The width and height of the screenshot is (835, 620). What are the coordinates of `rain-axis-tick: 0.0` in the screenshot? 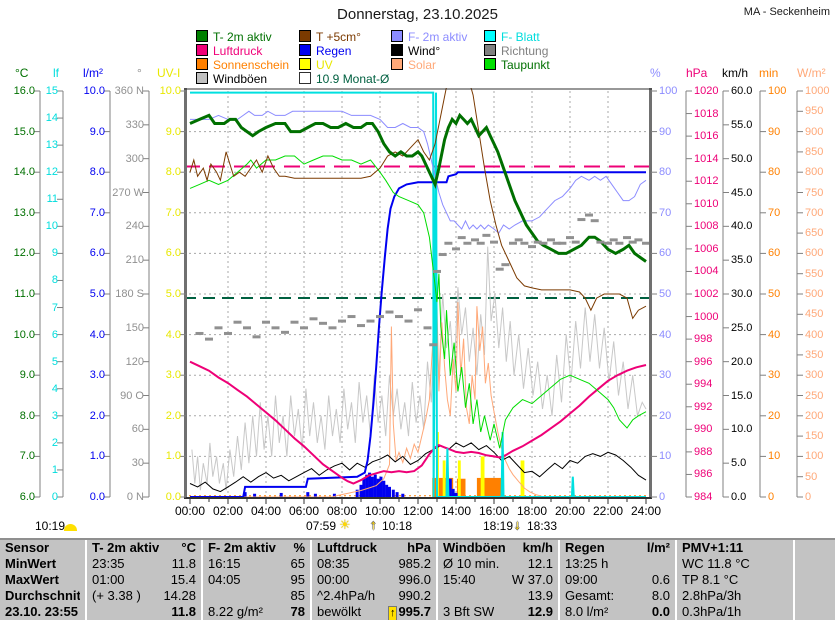 It's located at (97, 497).